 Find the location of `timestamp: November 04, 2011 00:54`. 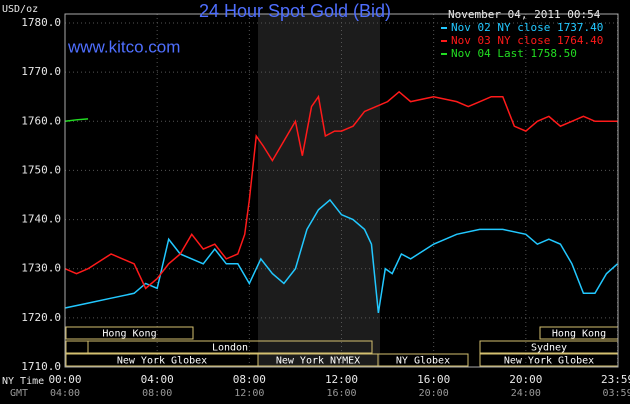

timestamp: November 04, 2011 00:54 is located at coordinates (524, 14).